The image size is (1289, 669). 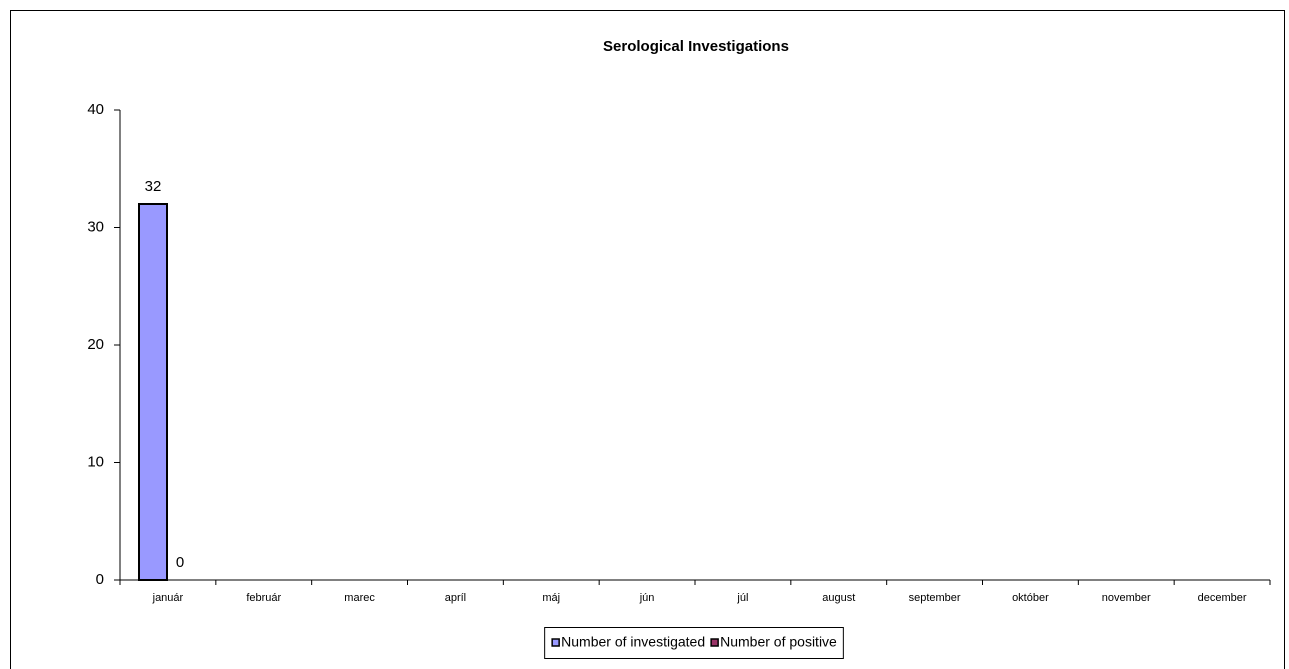 What do you see at coordinates (696, 46) in the screenshot?
I see `chart-title: Serological Investigations` at bounding box center [696, 46].